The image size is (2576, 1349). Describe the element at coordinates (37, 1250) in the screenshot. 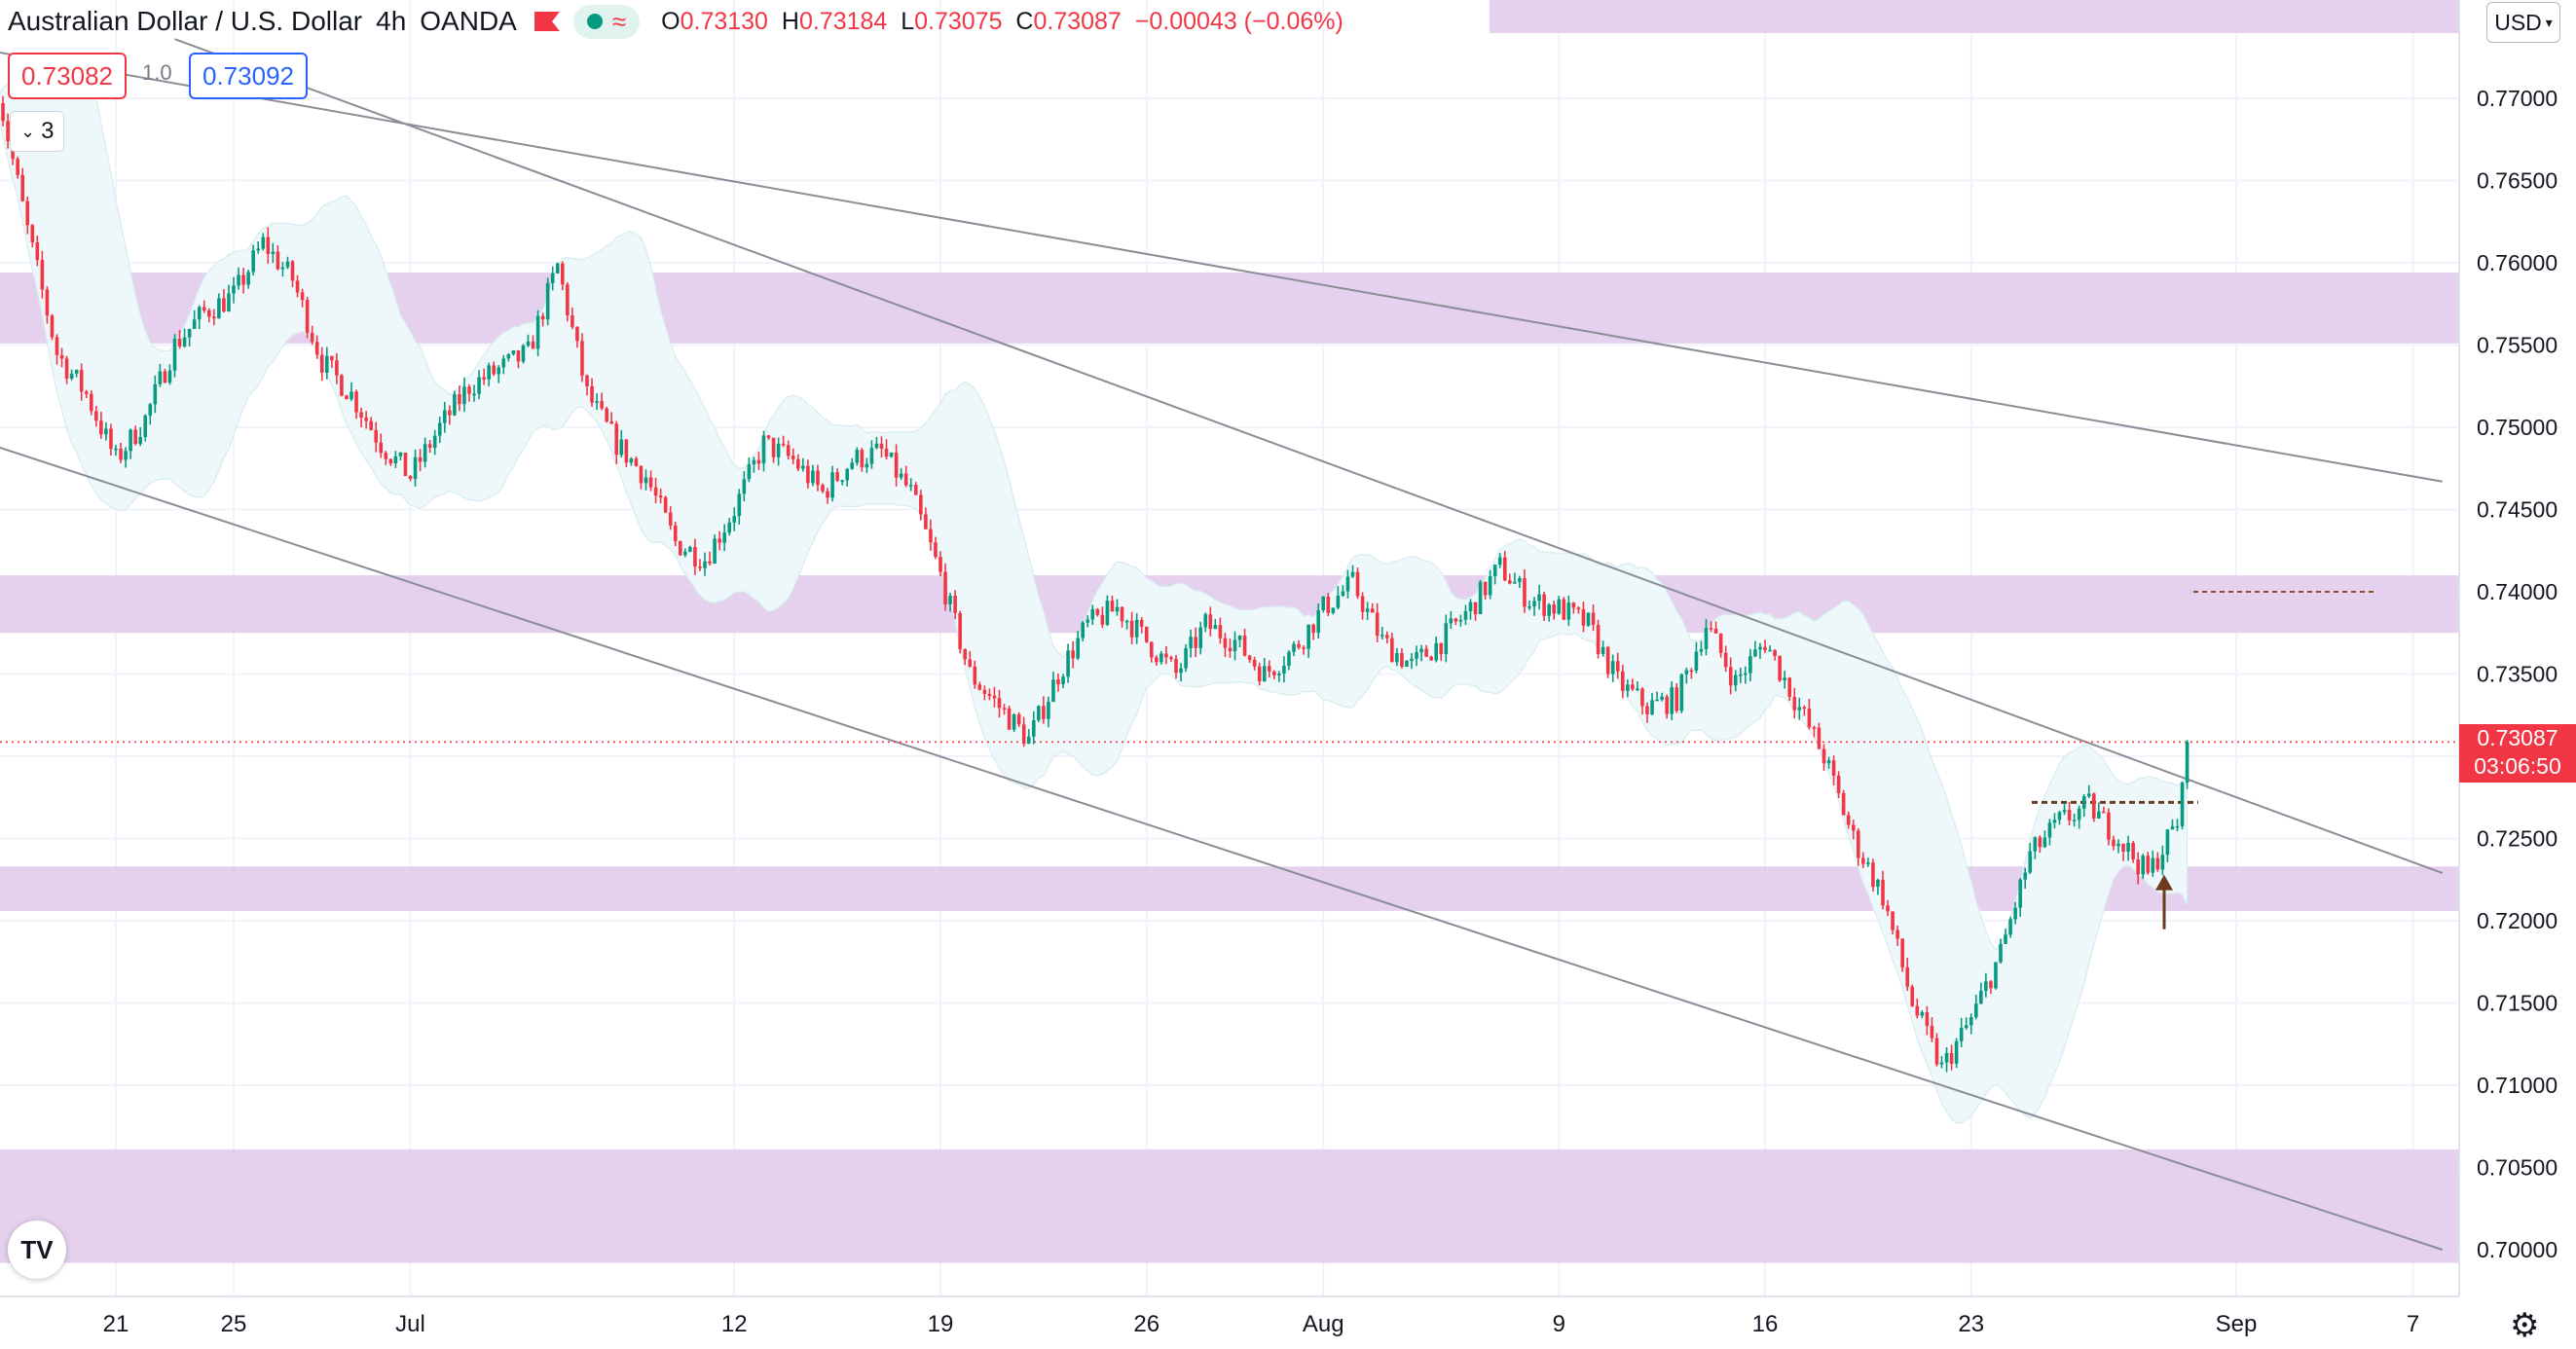

I see `tradingview-logo-icon: TV` at that location.